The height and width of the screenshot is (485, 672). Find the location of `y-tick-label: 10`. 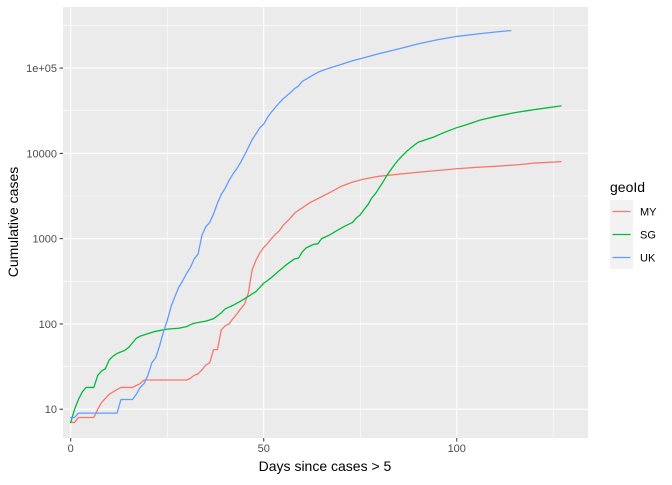

y-tick-label: 10 is located at coordinates (51, 410).